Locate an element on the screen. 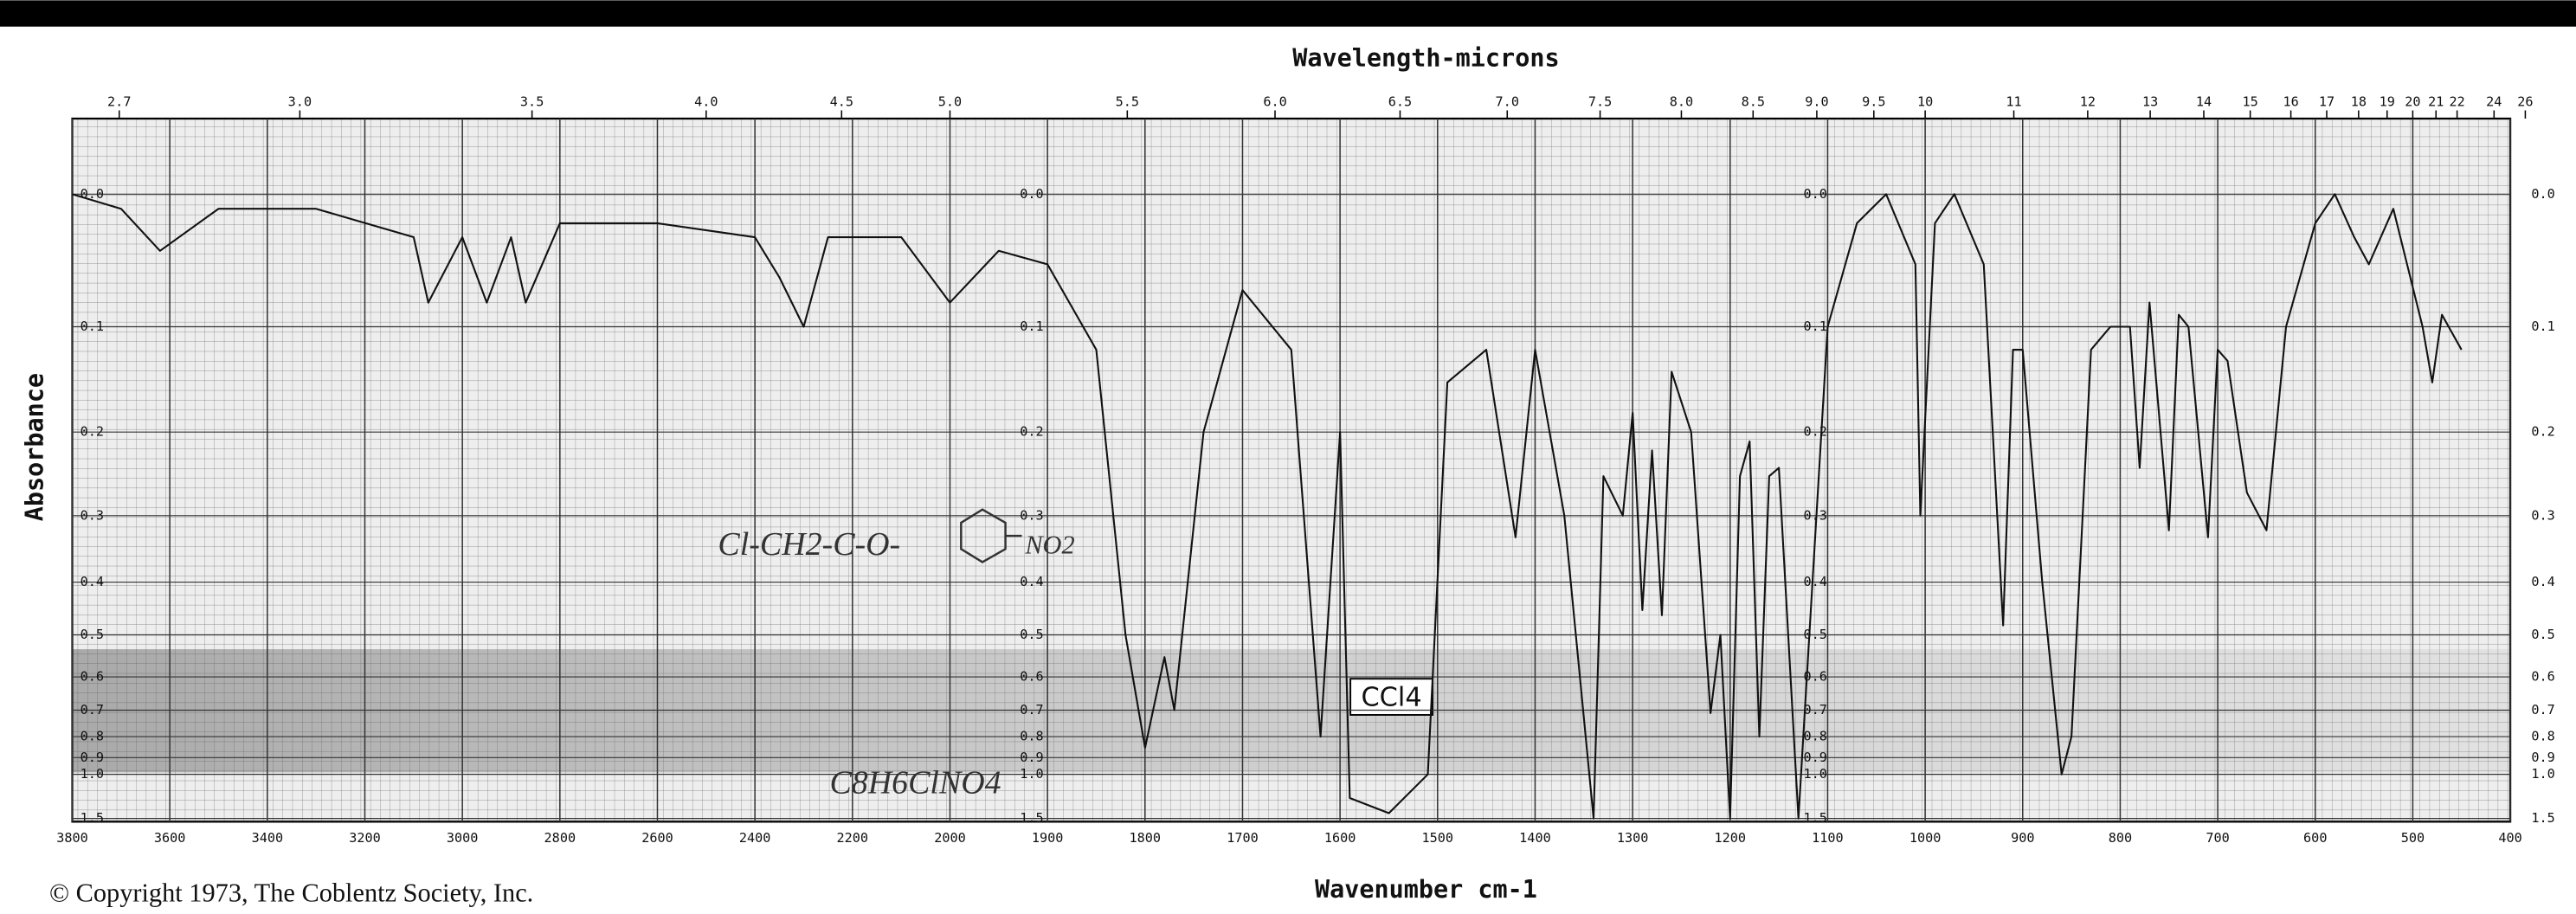 The height and width of the screenshot is (914, 2576). top-tick-label: 22 is located at coordinates (2456, 102).